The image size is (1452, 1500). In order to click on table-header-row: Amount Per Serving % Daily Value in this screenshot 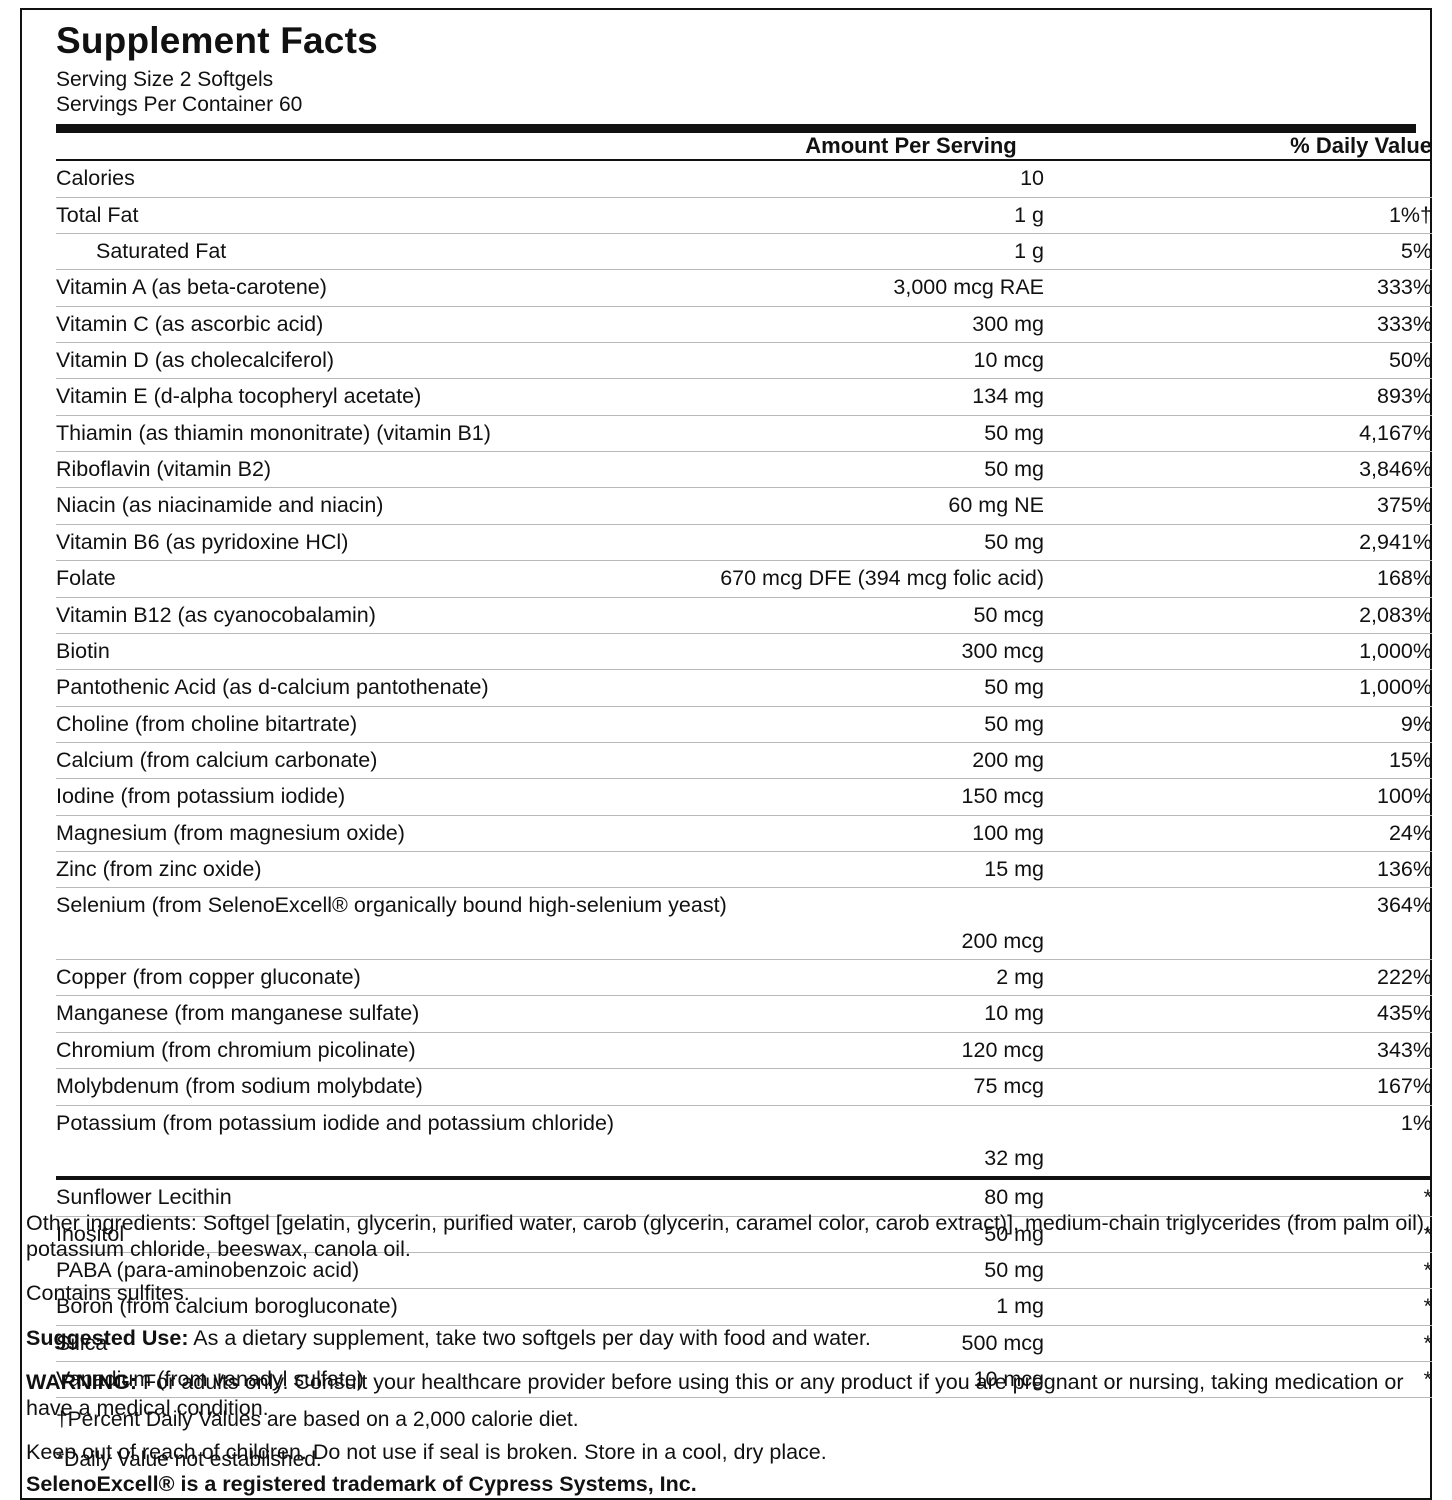, I will do `click(744, 147)`.